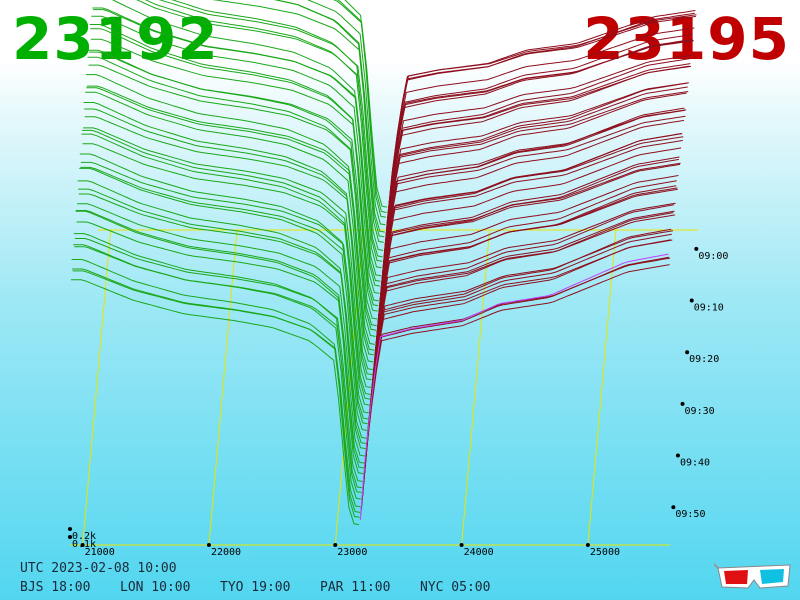  Describe the element at coordinates (255, 587) in the screenshot. I see `tz-tyo: TYO 19:00` at that location.